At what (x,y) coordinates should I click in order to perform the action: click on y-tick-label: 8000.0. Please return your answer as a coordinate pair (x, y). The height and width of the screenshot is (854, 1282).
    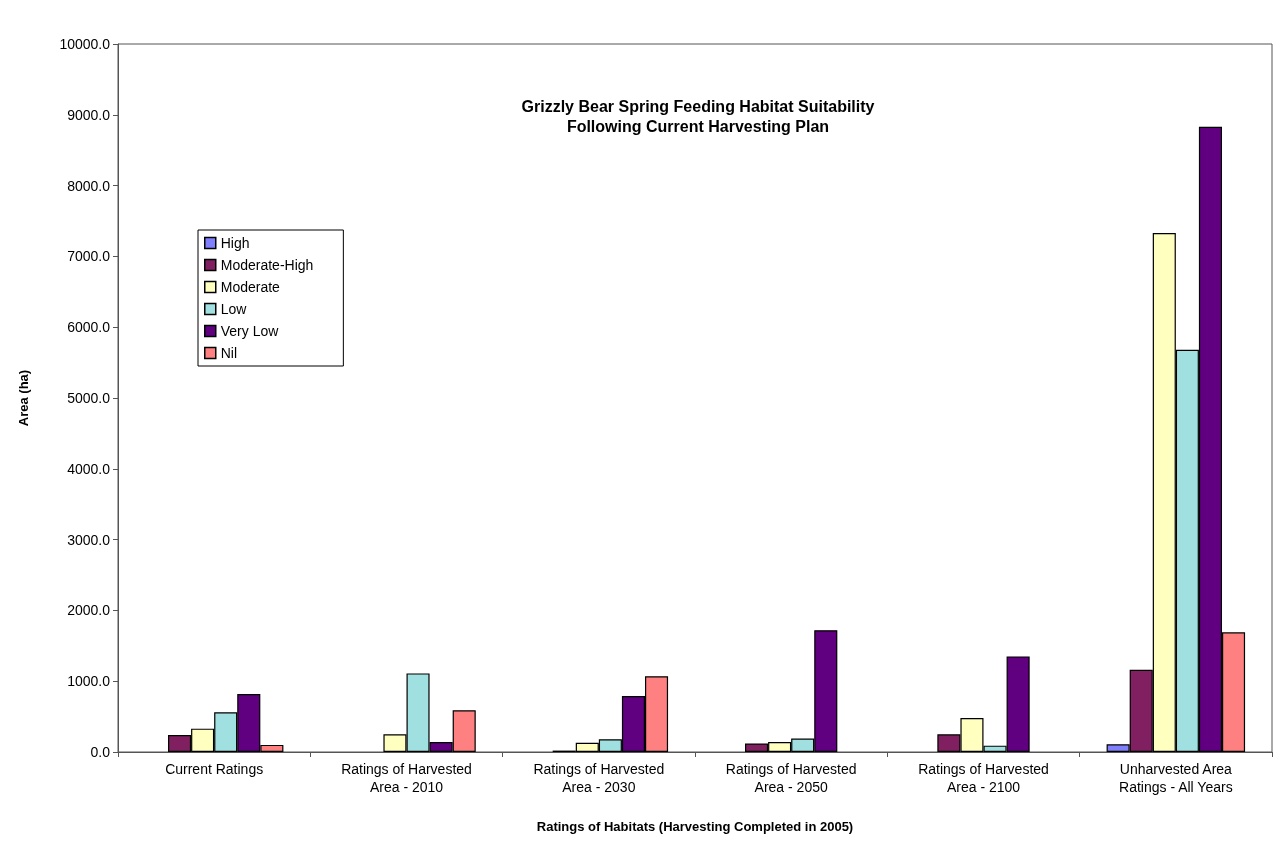
    Looking at the image, I should click on (89, 185).